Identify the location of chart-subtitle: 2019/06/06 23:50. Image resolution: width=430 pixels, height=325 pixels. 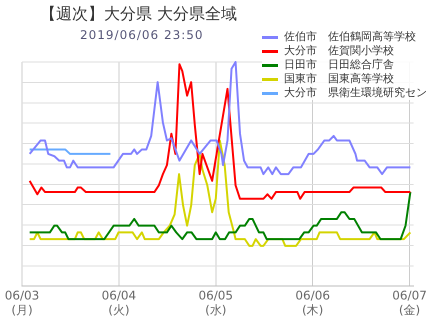
(142, 35).